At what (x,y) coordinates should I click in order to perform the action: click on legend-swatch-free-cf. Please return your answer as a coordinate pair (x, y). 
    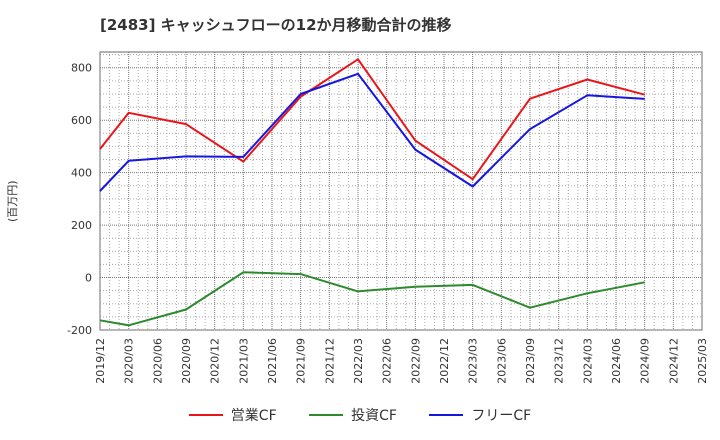
    Looking at the image, I should click on (446, 415).